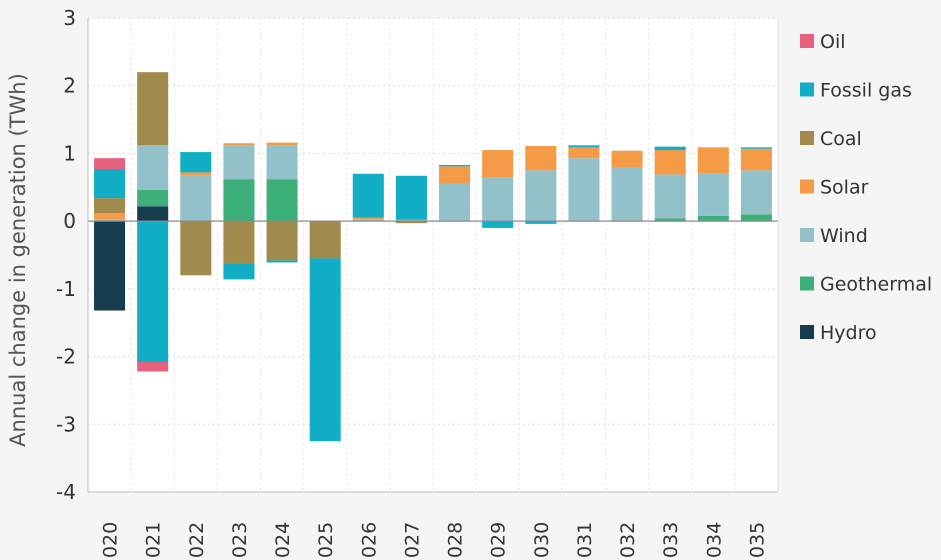 The image size is (941, 560). What do you see at coordinates (111, 541) in the screenshot?
I see `x-tick-label: 2020` at bounding box center [111, 541].